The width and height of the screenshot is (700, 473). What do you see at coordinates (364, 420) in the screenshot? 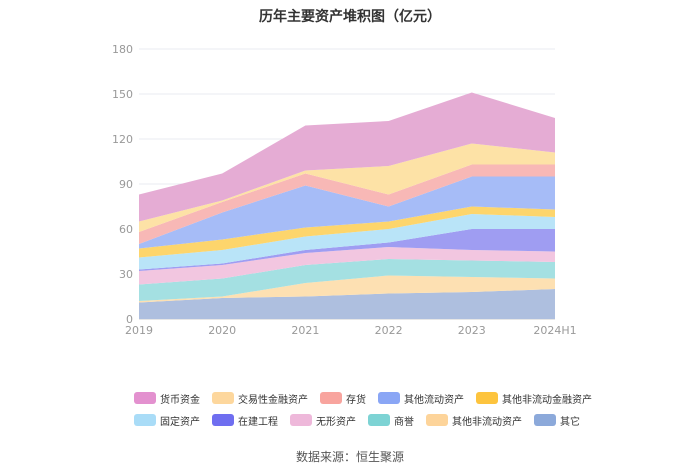
I see `legend-row-2: 固定资产 在建工程 无形资产 商誉 其他非流动资产 其它` at bounding box center [364, 420].